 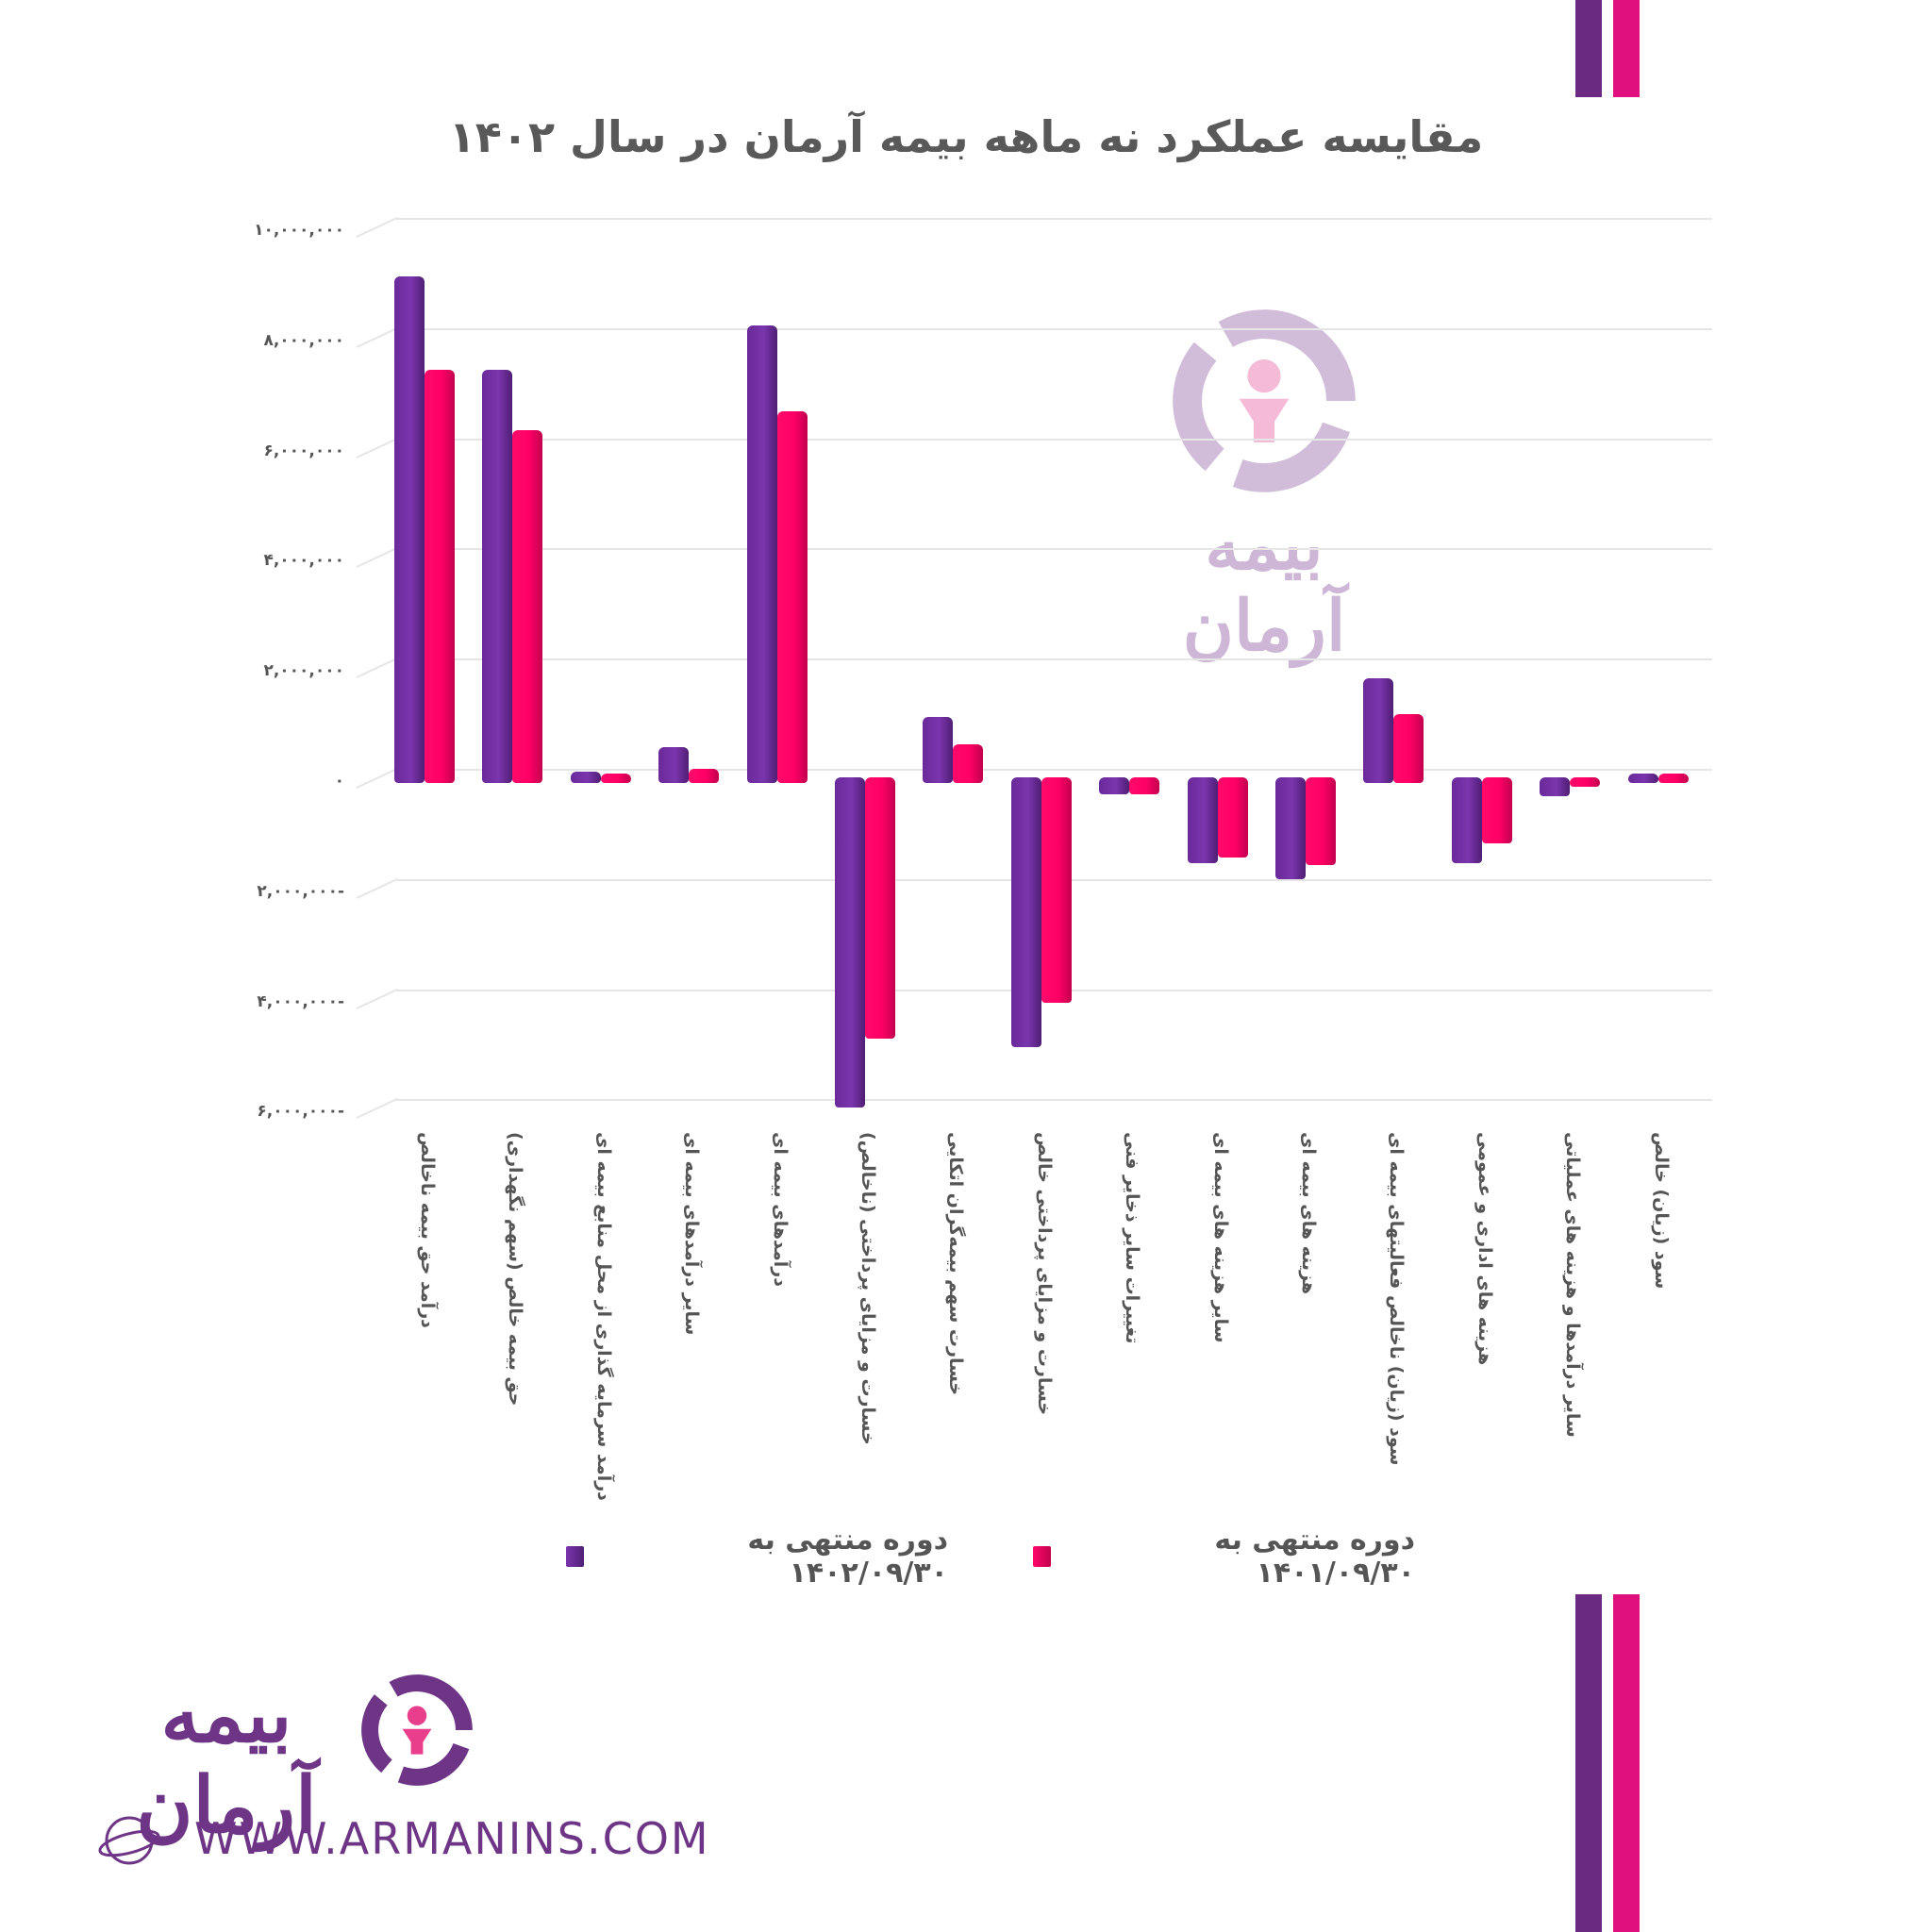 I want to click on x-axis-category-label: درآمد حق بیمه ناخالص, so click(x=423, y=1321).